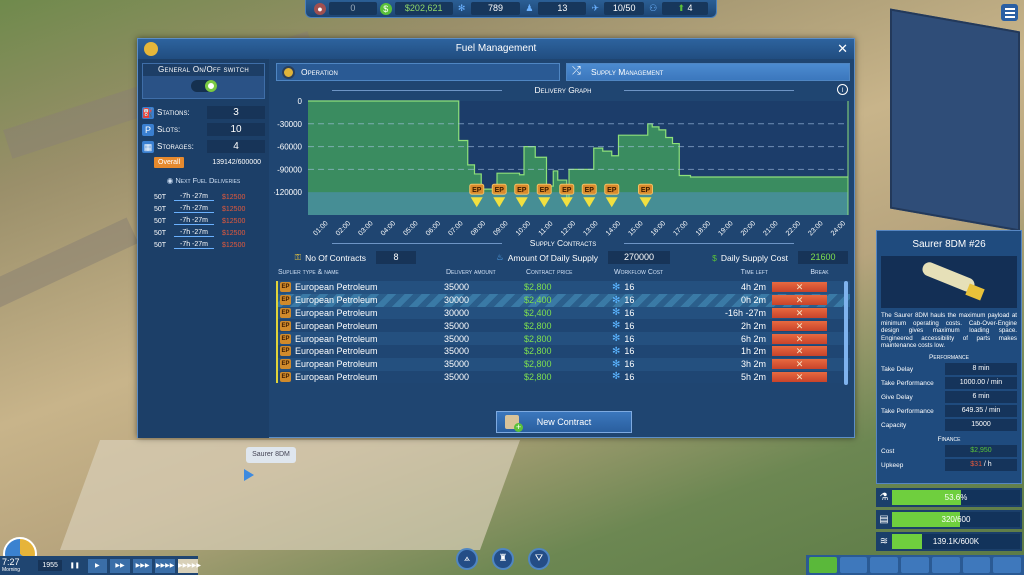  I want to click on pause-button: ❚❚, so click(74, 565).